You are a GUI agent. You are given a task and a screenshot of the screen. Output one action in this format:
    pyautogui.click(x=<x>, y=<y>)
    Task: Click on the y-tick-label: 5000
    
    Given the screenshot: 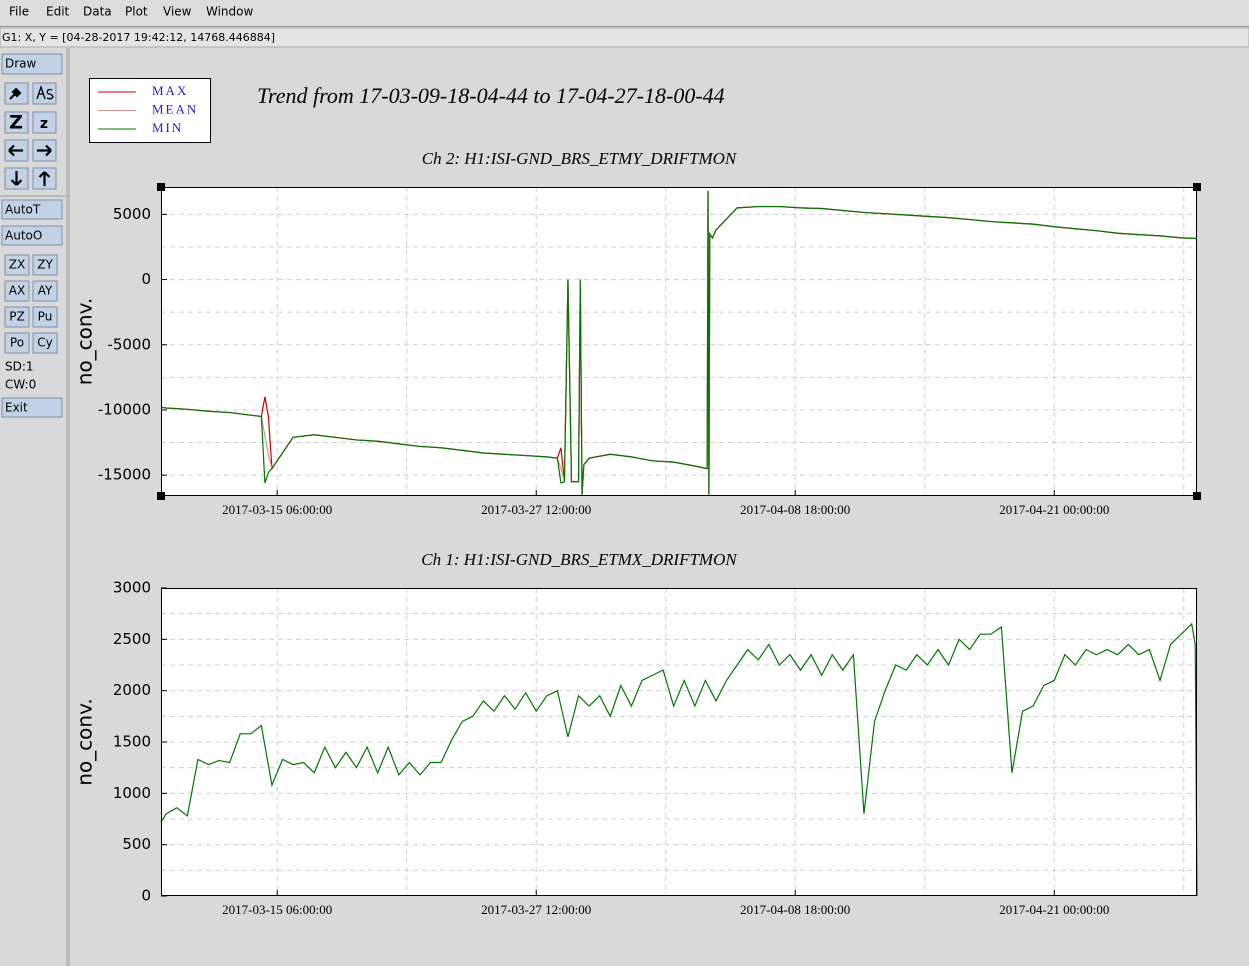 What is the action you would take?
    pyautogui.click(x=132, y=214)
    